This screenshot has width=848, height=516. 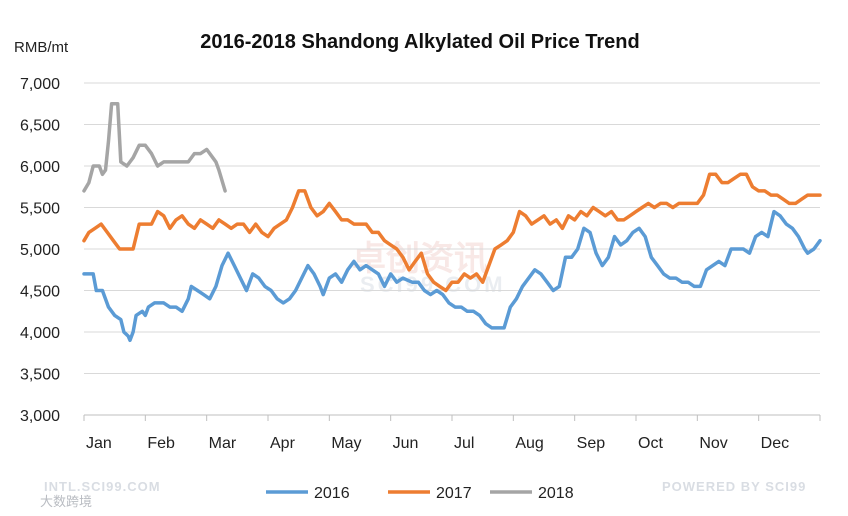 I want to click on x-tick-label: Mar, so click(x=223, y=443).